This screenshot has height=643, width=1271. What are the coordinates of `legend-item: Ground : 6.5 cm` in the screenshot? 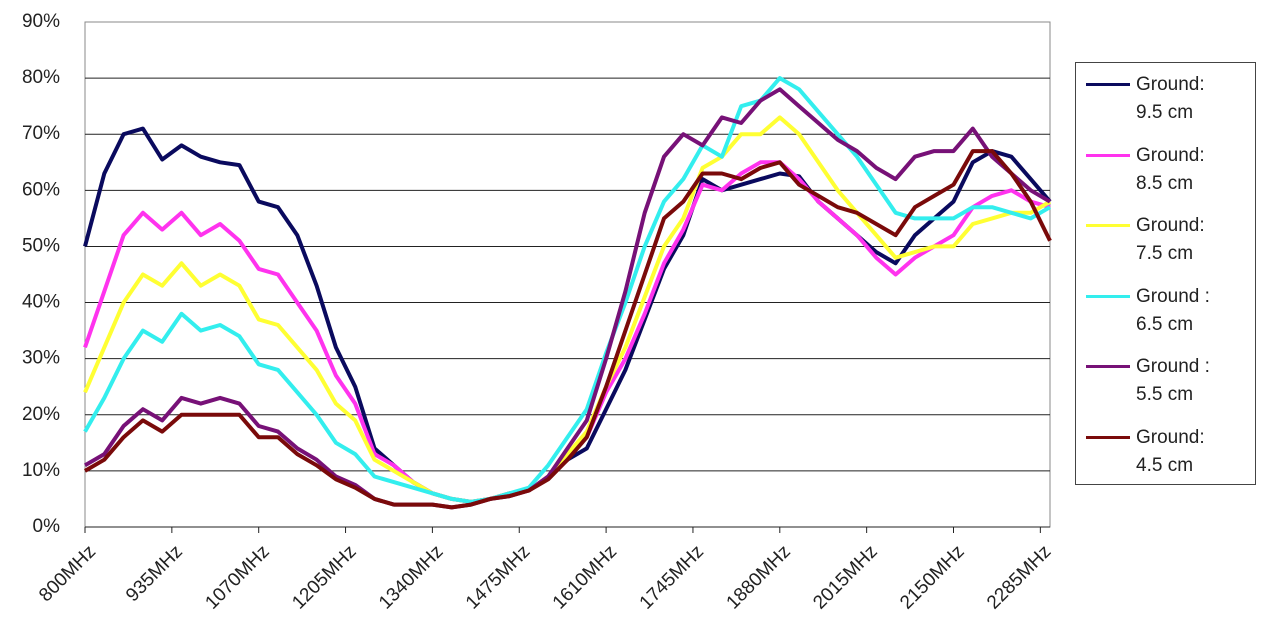 It's located at (1167, 318).